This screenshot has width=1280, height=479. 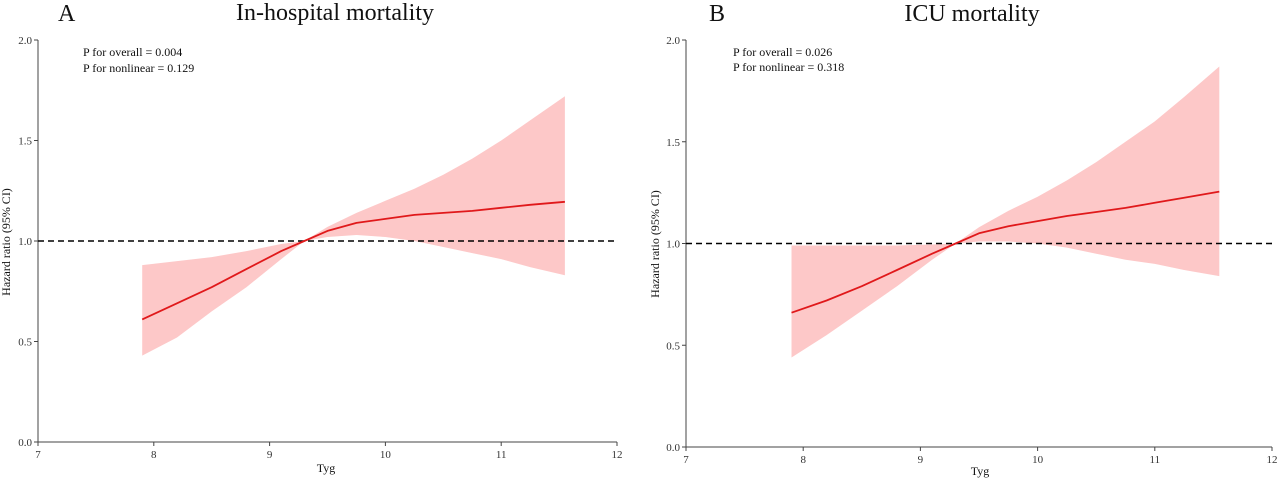 I want to click on y-axis-title-a: Hazard ratio (95% CI), so click(x=6, y=242).